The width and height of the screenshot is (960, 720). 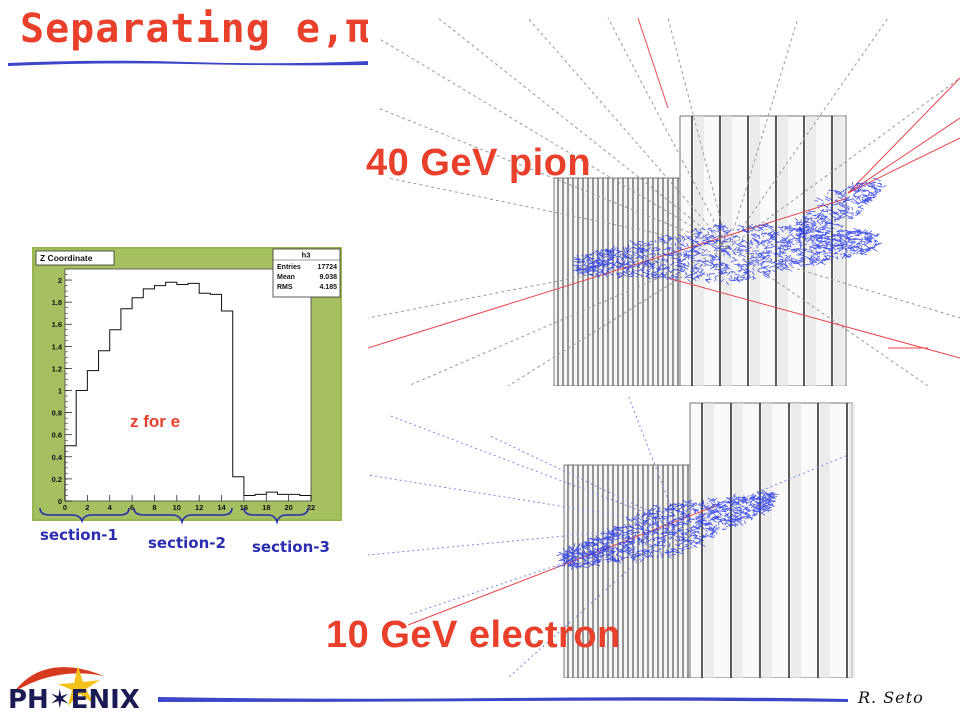 I want to click on stats-rows: Entries 17724 Mean 9.038 RMS 4.185, so click(x=307, y=277).